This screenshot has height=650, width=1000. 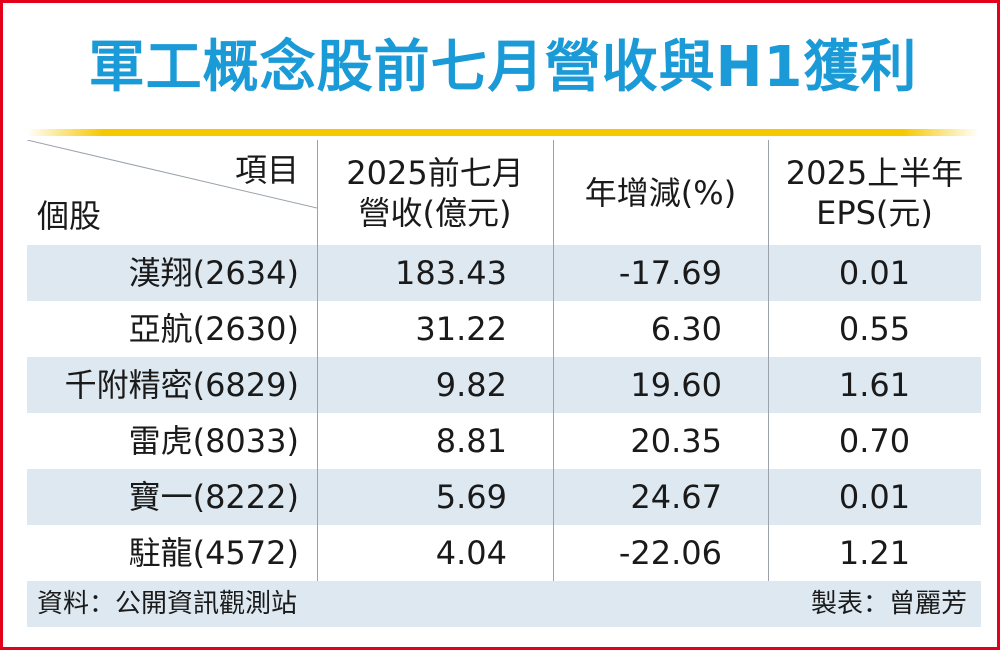 What do you see at coordinates (172, 174) in the screenshot?
I see `header-diagonal-line` at bounding box center [172, 174].